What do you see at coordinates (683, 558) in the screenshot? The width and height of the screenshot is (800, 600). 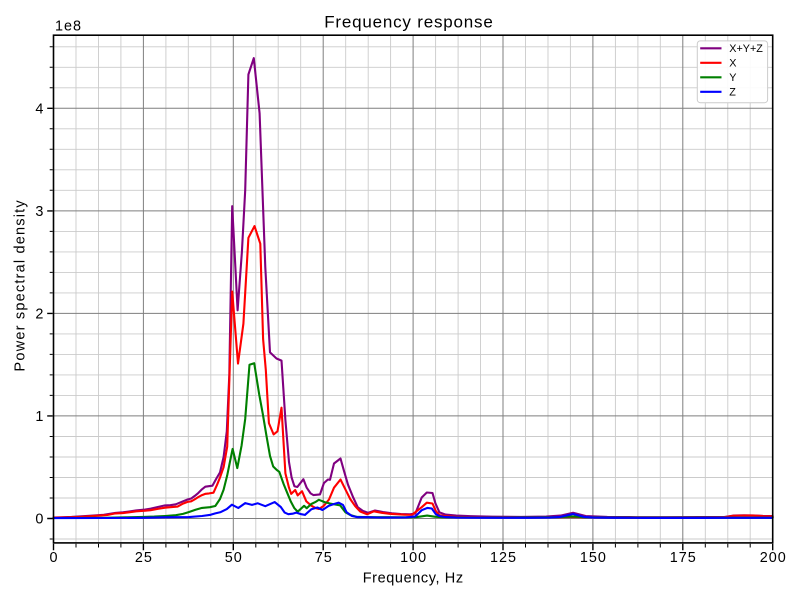 I see `svg-text: 175` at bounding box center [683, 558].